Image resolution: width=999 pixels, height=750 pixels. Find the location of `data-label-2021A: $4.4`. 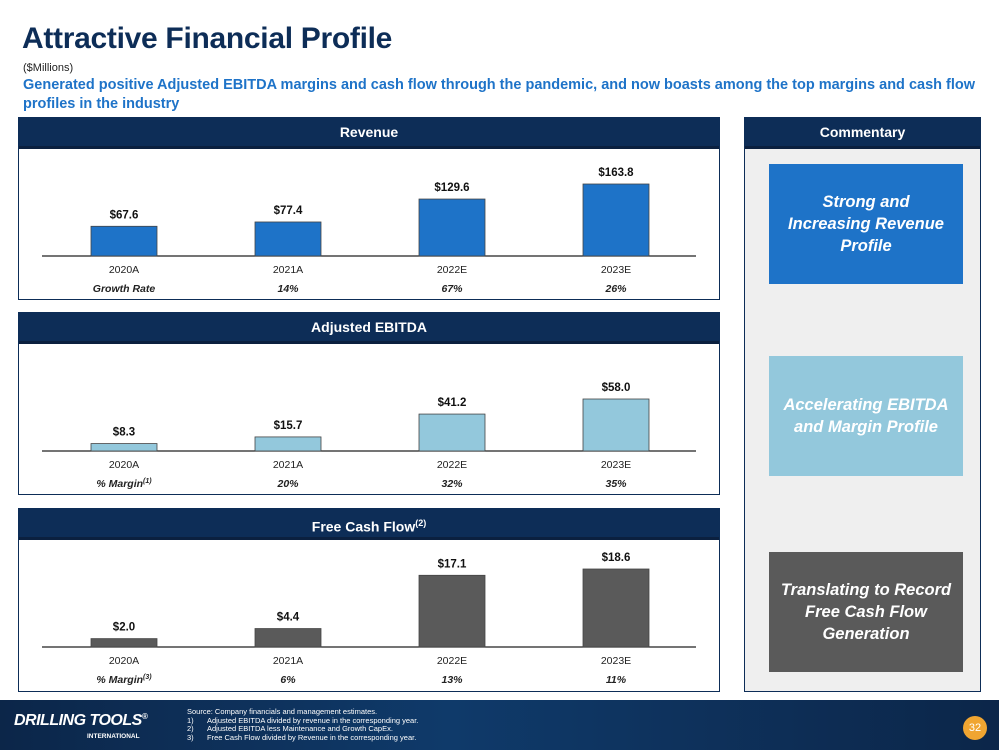

data-label-2021A: $4.4 is located at coordinates (288, 618).